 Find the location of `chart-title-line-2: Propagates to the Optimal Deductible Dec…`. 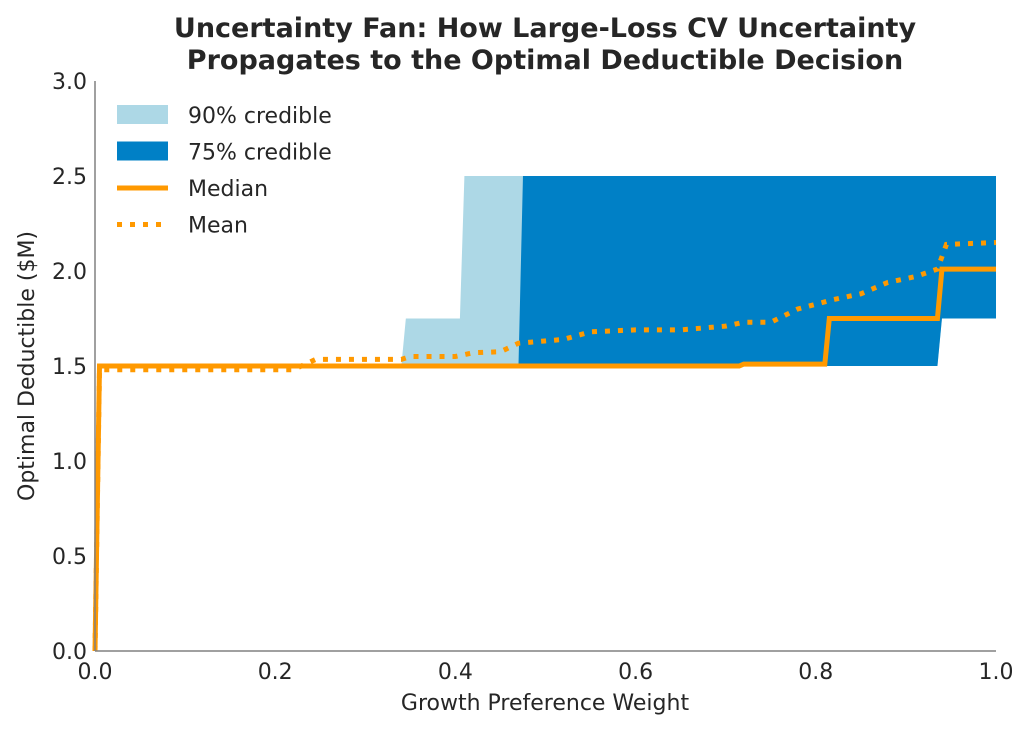

chart-title-line-2: Propagates to the Optimal Deductible Dec… is located at coordinates (545, 60).